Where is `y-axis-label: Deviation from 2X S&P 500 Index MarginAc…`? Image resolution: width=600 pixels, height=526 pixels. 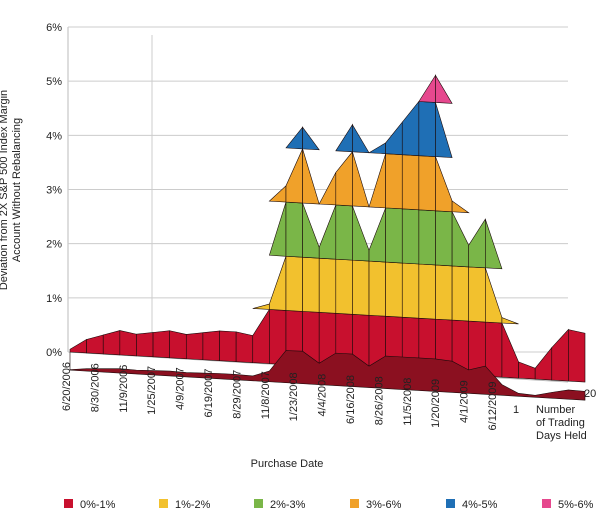 y-axis-label: Deviation from 2X S&P 500 Index MarginAc… is located at coordinates (11, 190).